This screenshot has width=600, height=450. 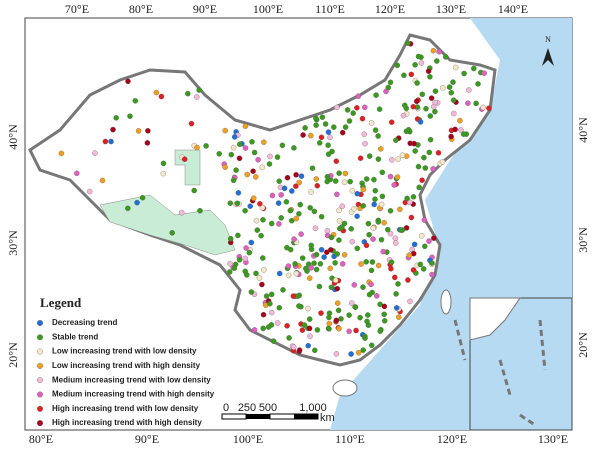 I want to click on left-tick-label: 40°N, so click(x=13, y=137).